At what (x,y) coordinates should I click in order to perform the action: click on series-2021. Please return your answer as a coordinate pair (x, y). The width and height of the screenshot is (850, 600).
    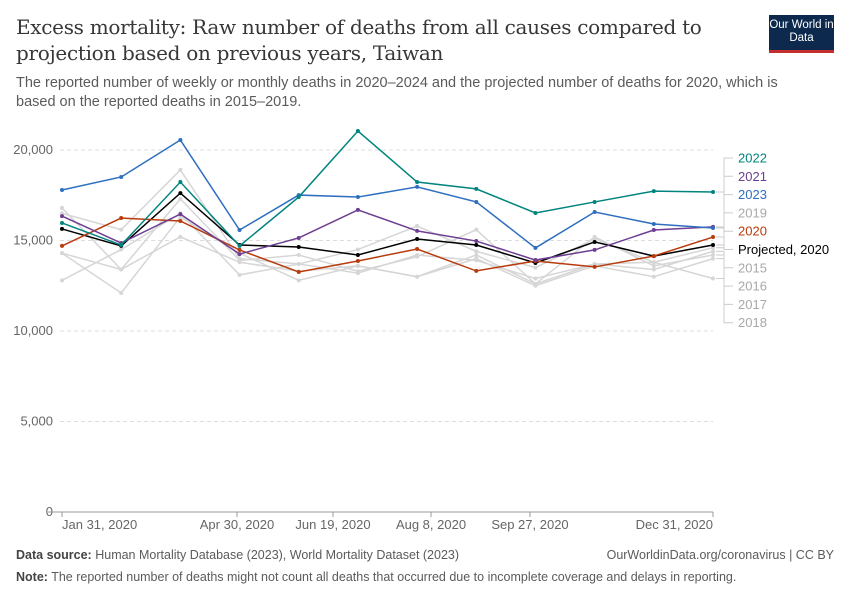
    Looking at the image, I should click on (387, 235).